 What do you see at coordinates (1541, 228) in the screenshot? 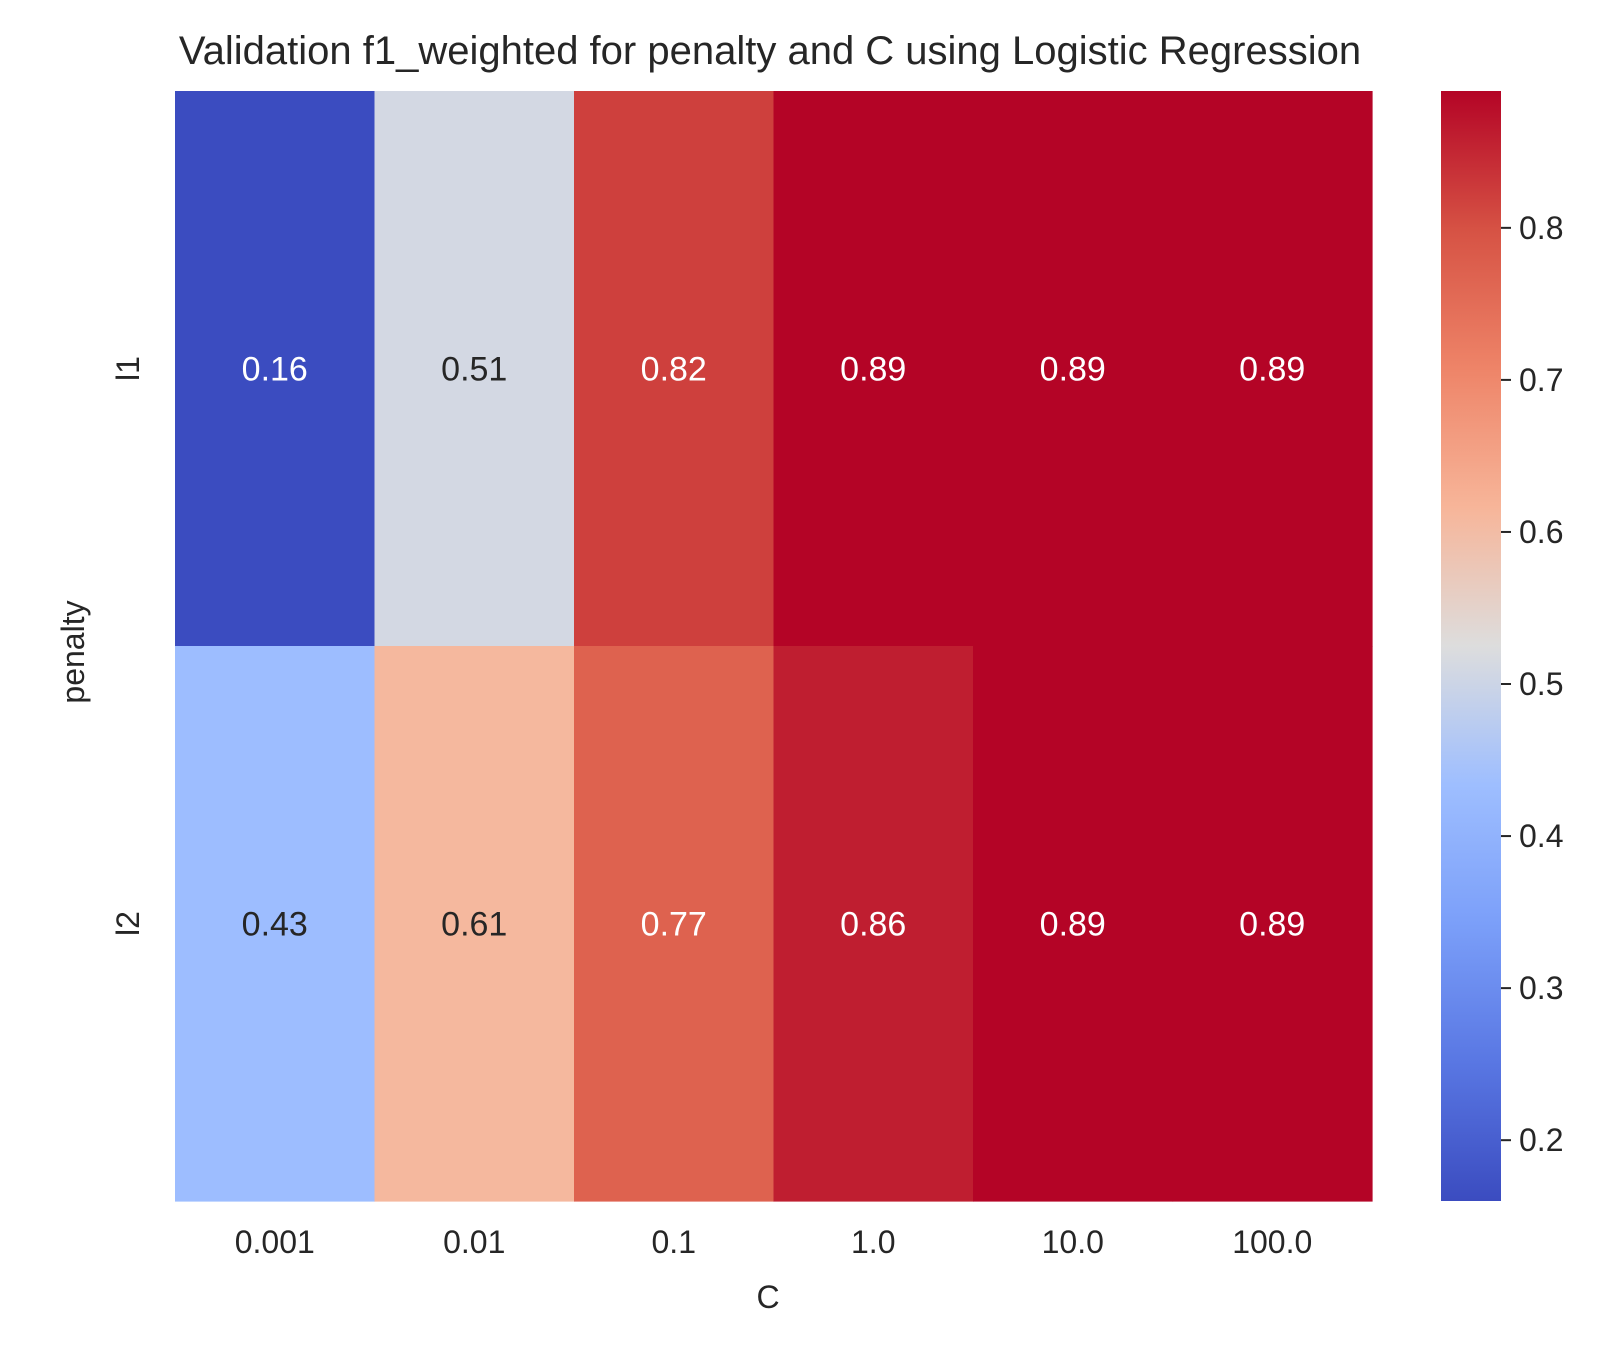
I see `colorbar-tick-label: 0.8` at bounding box center [1541, 228].